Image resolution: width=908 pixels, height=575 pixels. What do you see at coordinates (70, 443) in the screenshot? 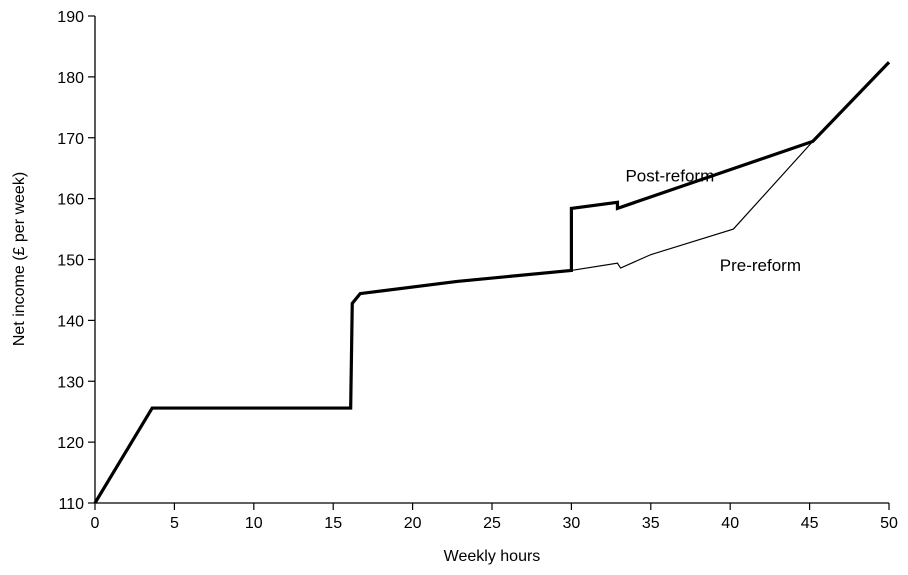
I see `y-tick-label: 120` at bounding box center [70, 443].